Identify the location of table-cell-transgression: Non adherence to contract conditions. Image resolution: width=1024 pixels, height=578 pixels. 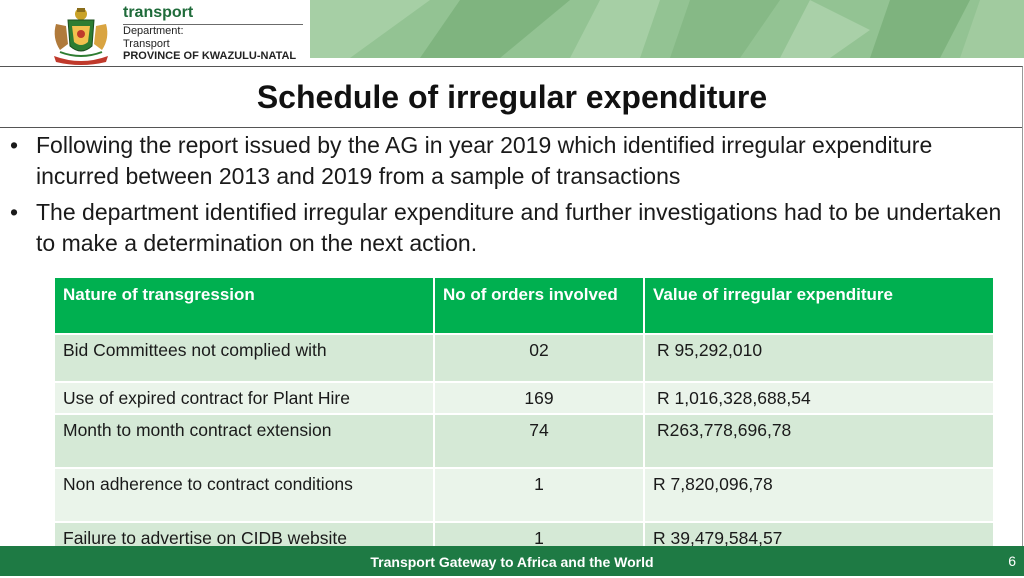
(244, 495).